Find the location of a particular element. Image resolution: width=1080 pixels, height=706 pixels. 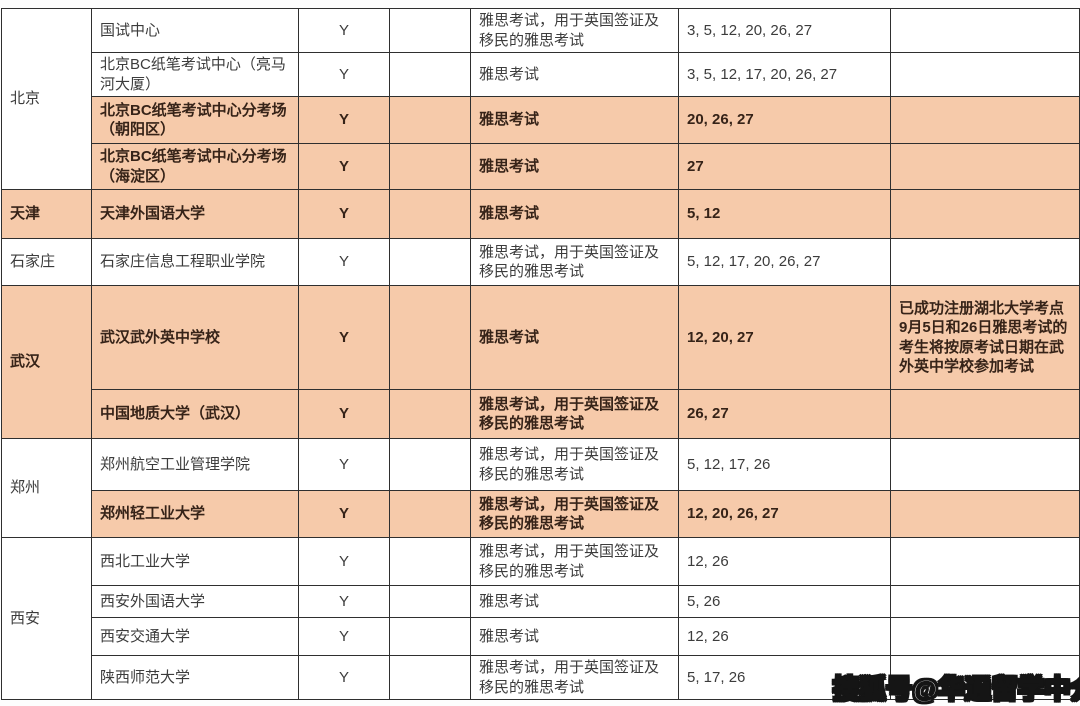

city-cell-xian: 西安 is located at coordinates (46, 618).